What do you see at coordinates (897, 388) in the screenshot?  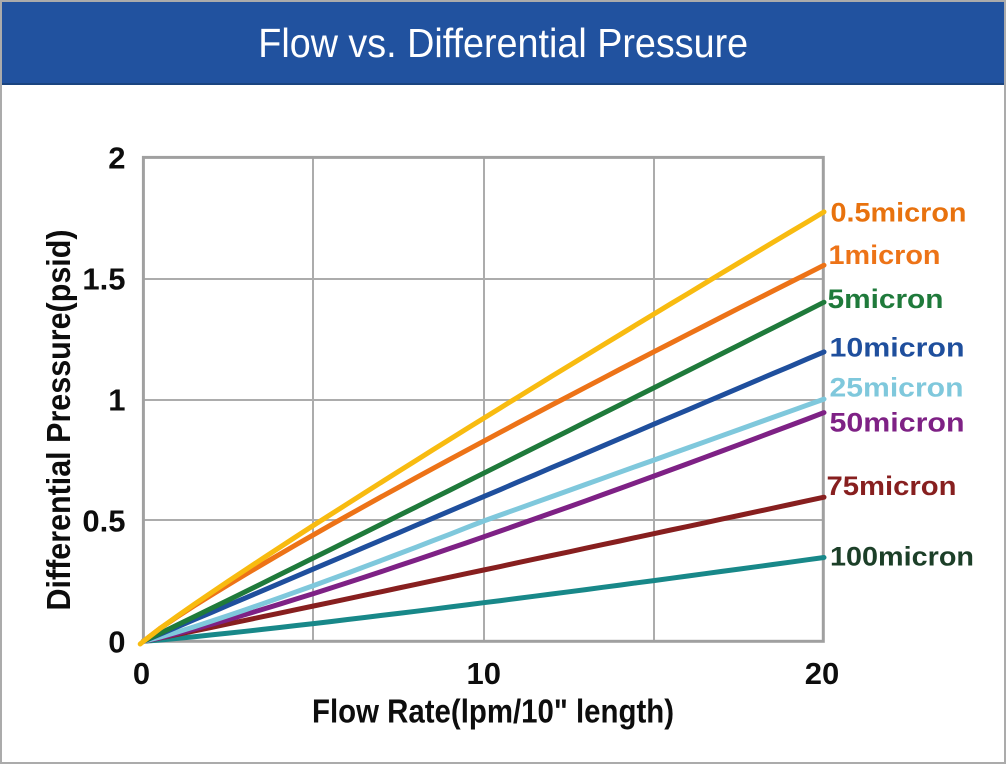 I see `svg-text: 25micron` at bounding box center [897, 388].